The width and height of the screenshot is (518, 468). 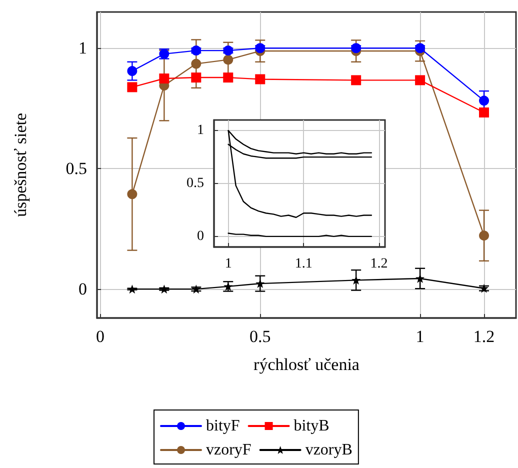 What do you see at coordinates (307, 364) in the screenshot?
I see `x-axis-title: rýchlosť učenia` at bounding box center [307, 364].